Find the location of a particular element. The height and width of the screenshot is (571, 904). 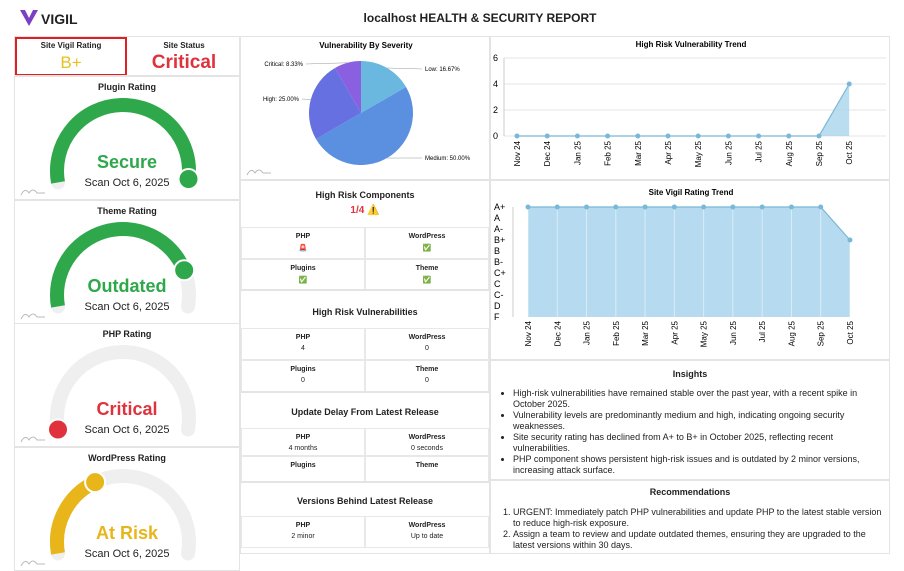

cell-value: 4 is located at coordinates (303, 348).